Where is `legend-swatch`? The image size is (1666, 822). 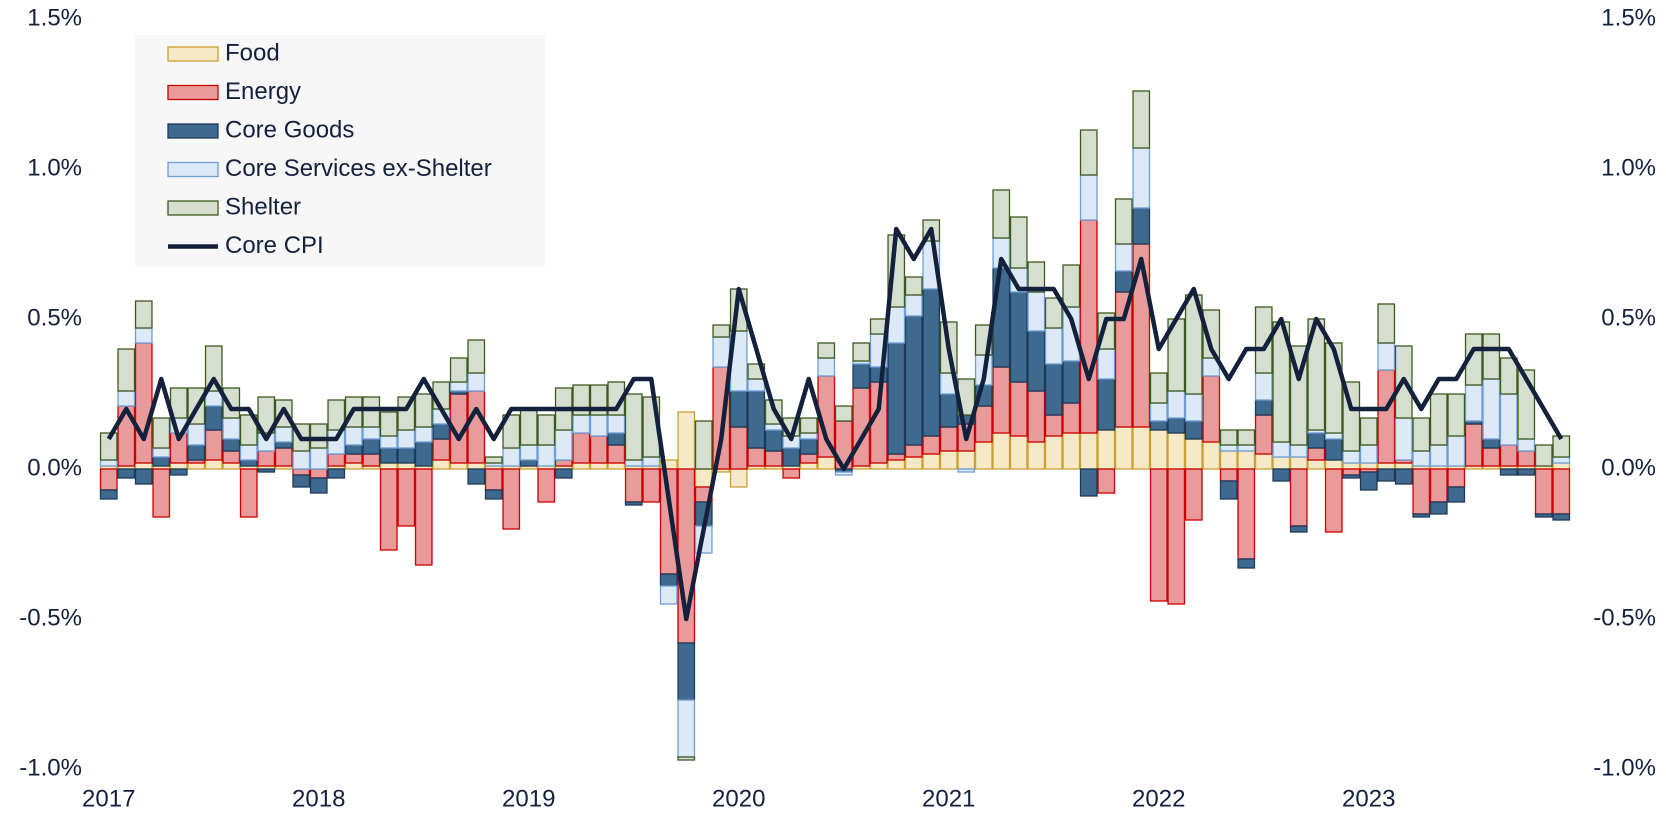 legend-swatch is located at coordinates (193, 92).